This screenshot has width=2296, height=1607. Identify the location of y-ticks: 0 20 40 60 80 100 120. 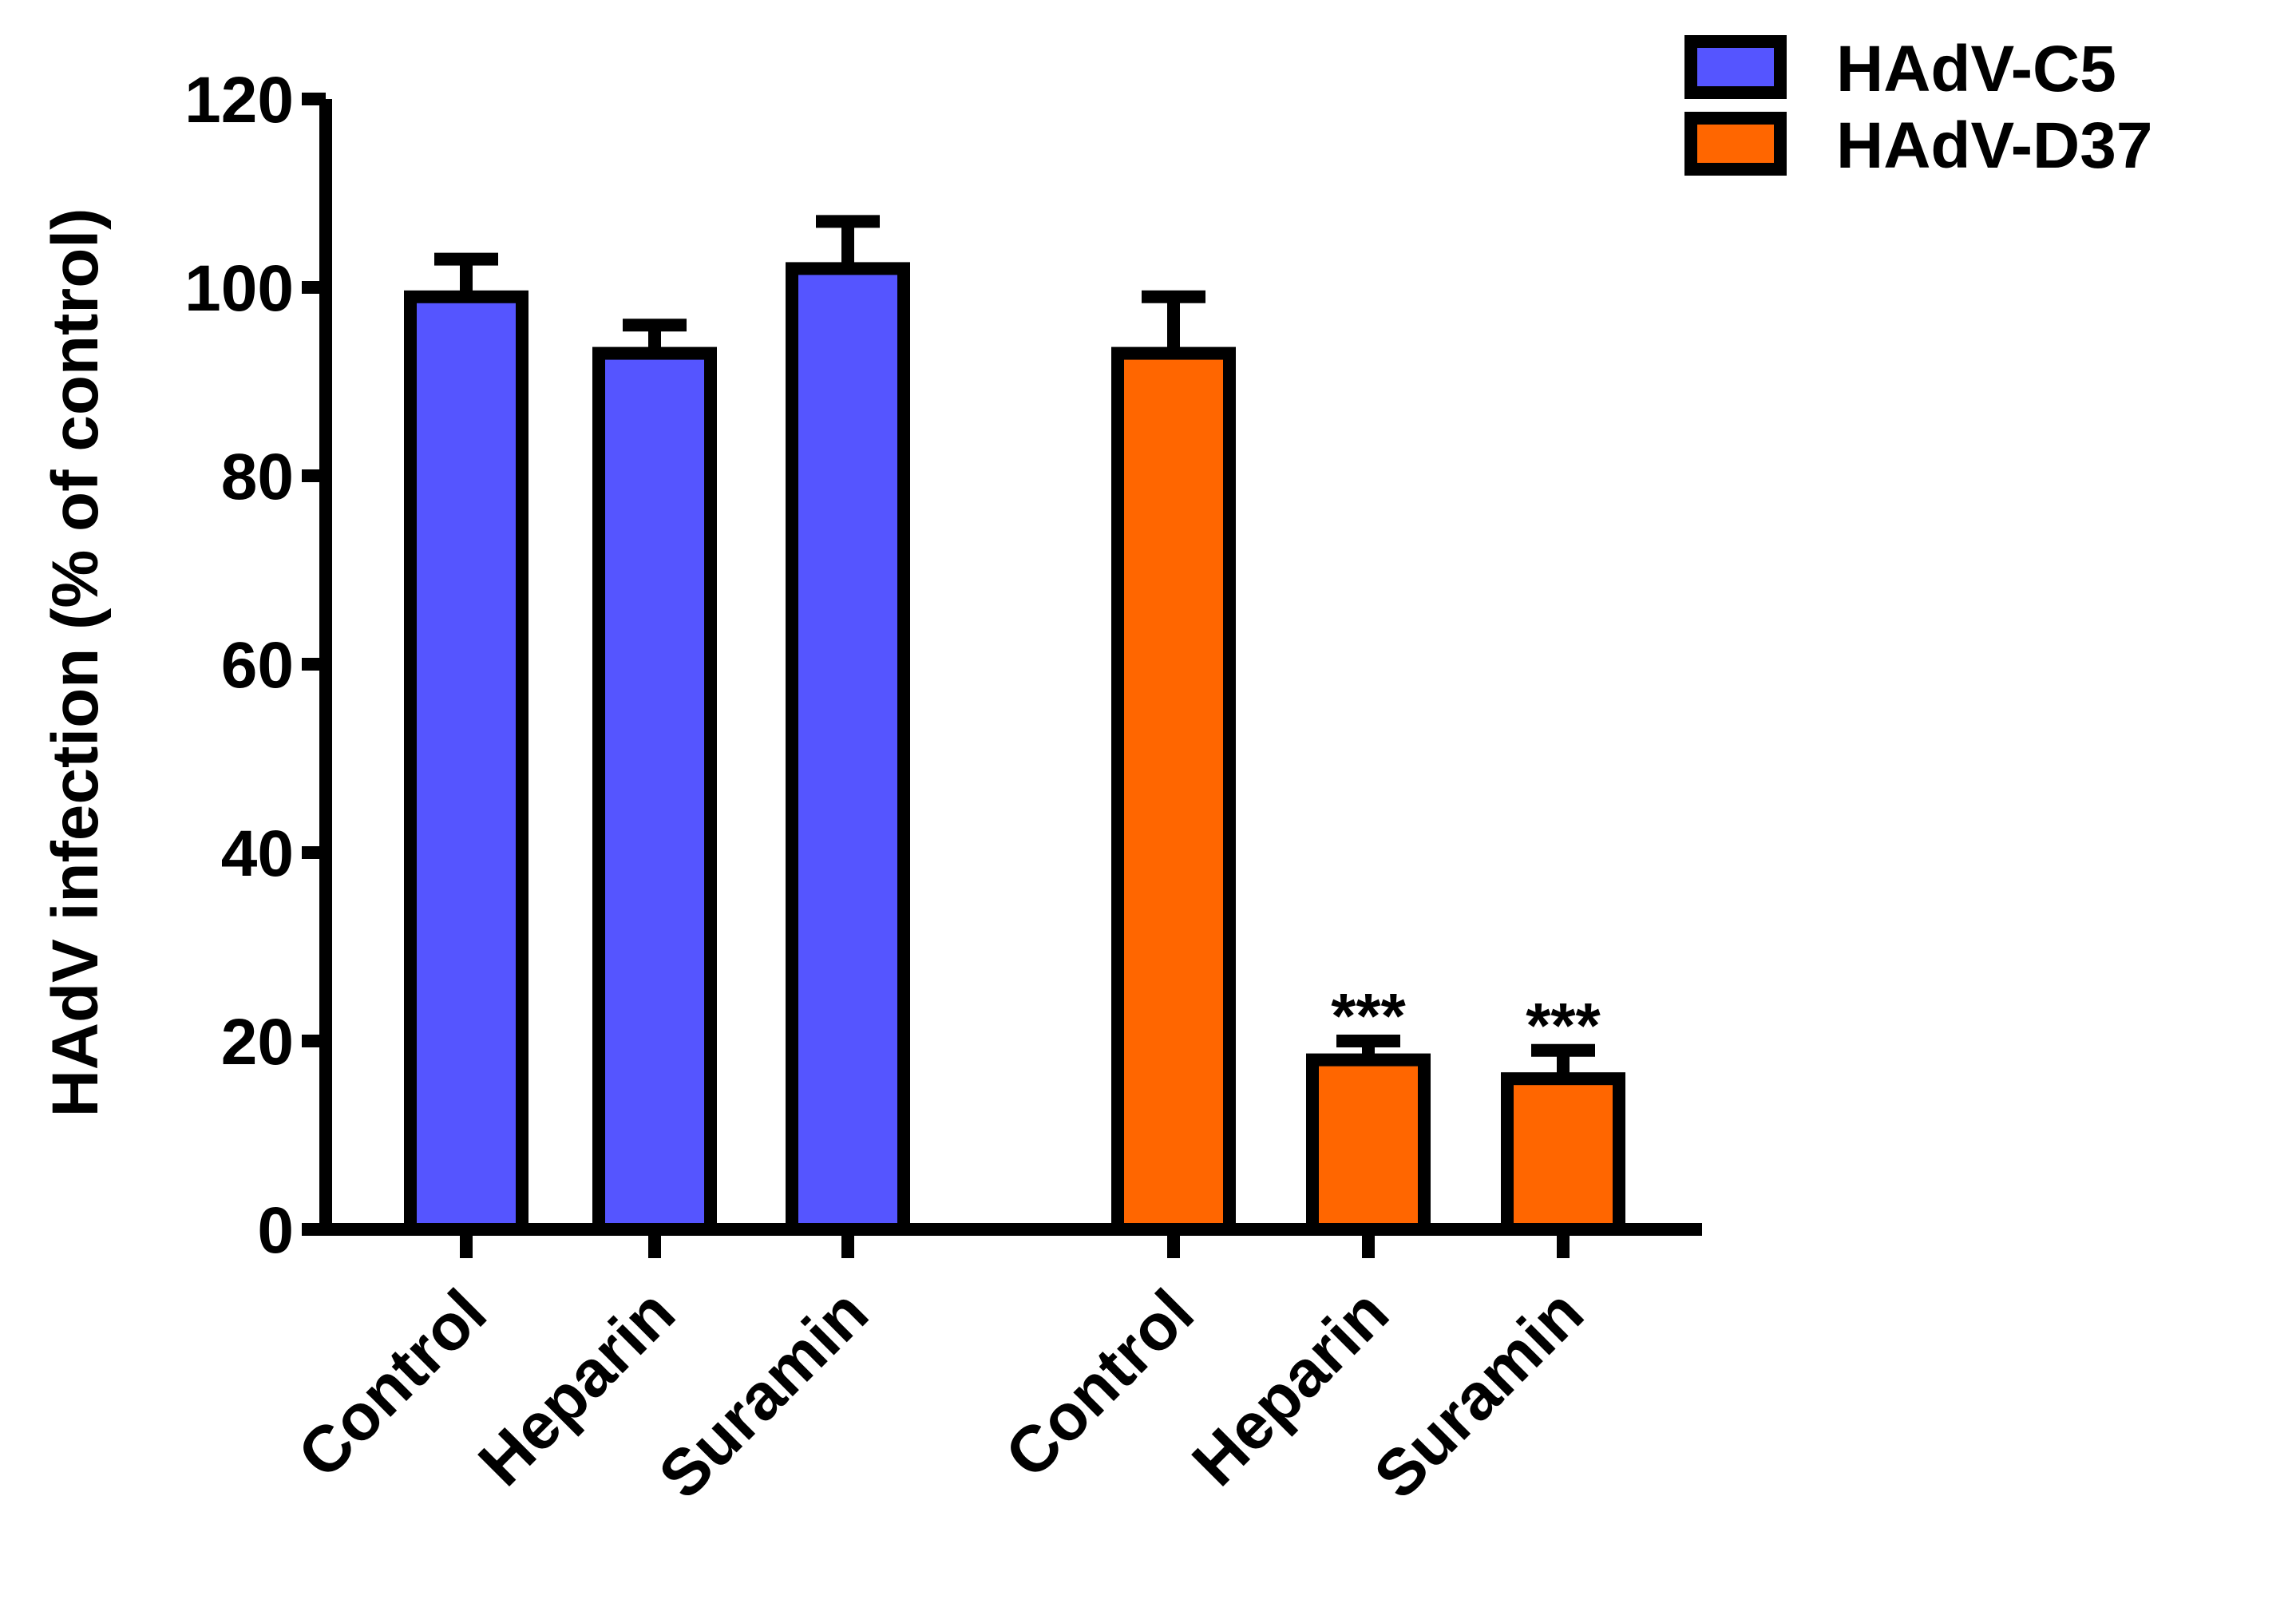
(255, 665).